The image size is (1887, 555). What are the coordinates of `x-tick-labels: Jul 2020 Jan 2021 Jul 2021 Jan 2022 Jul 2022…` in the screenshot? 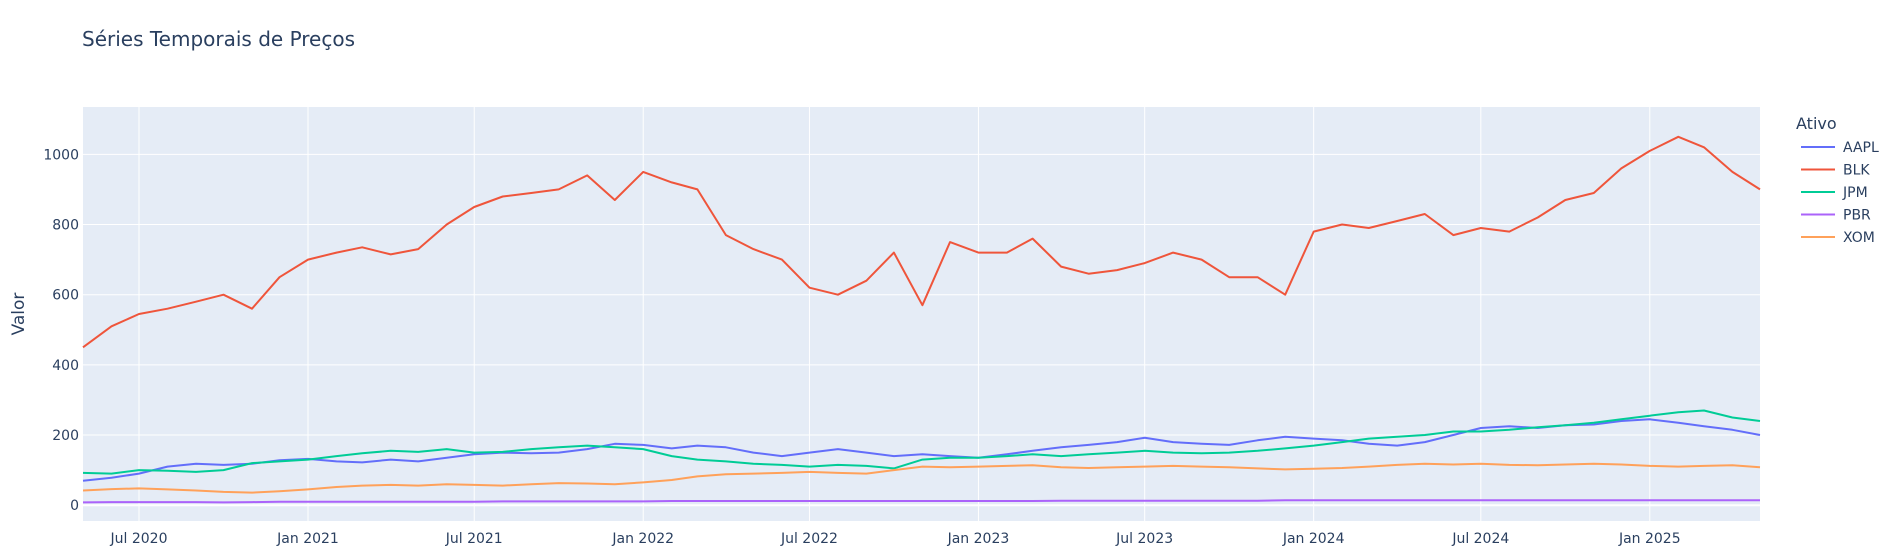 It's located at (895, 539).